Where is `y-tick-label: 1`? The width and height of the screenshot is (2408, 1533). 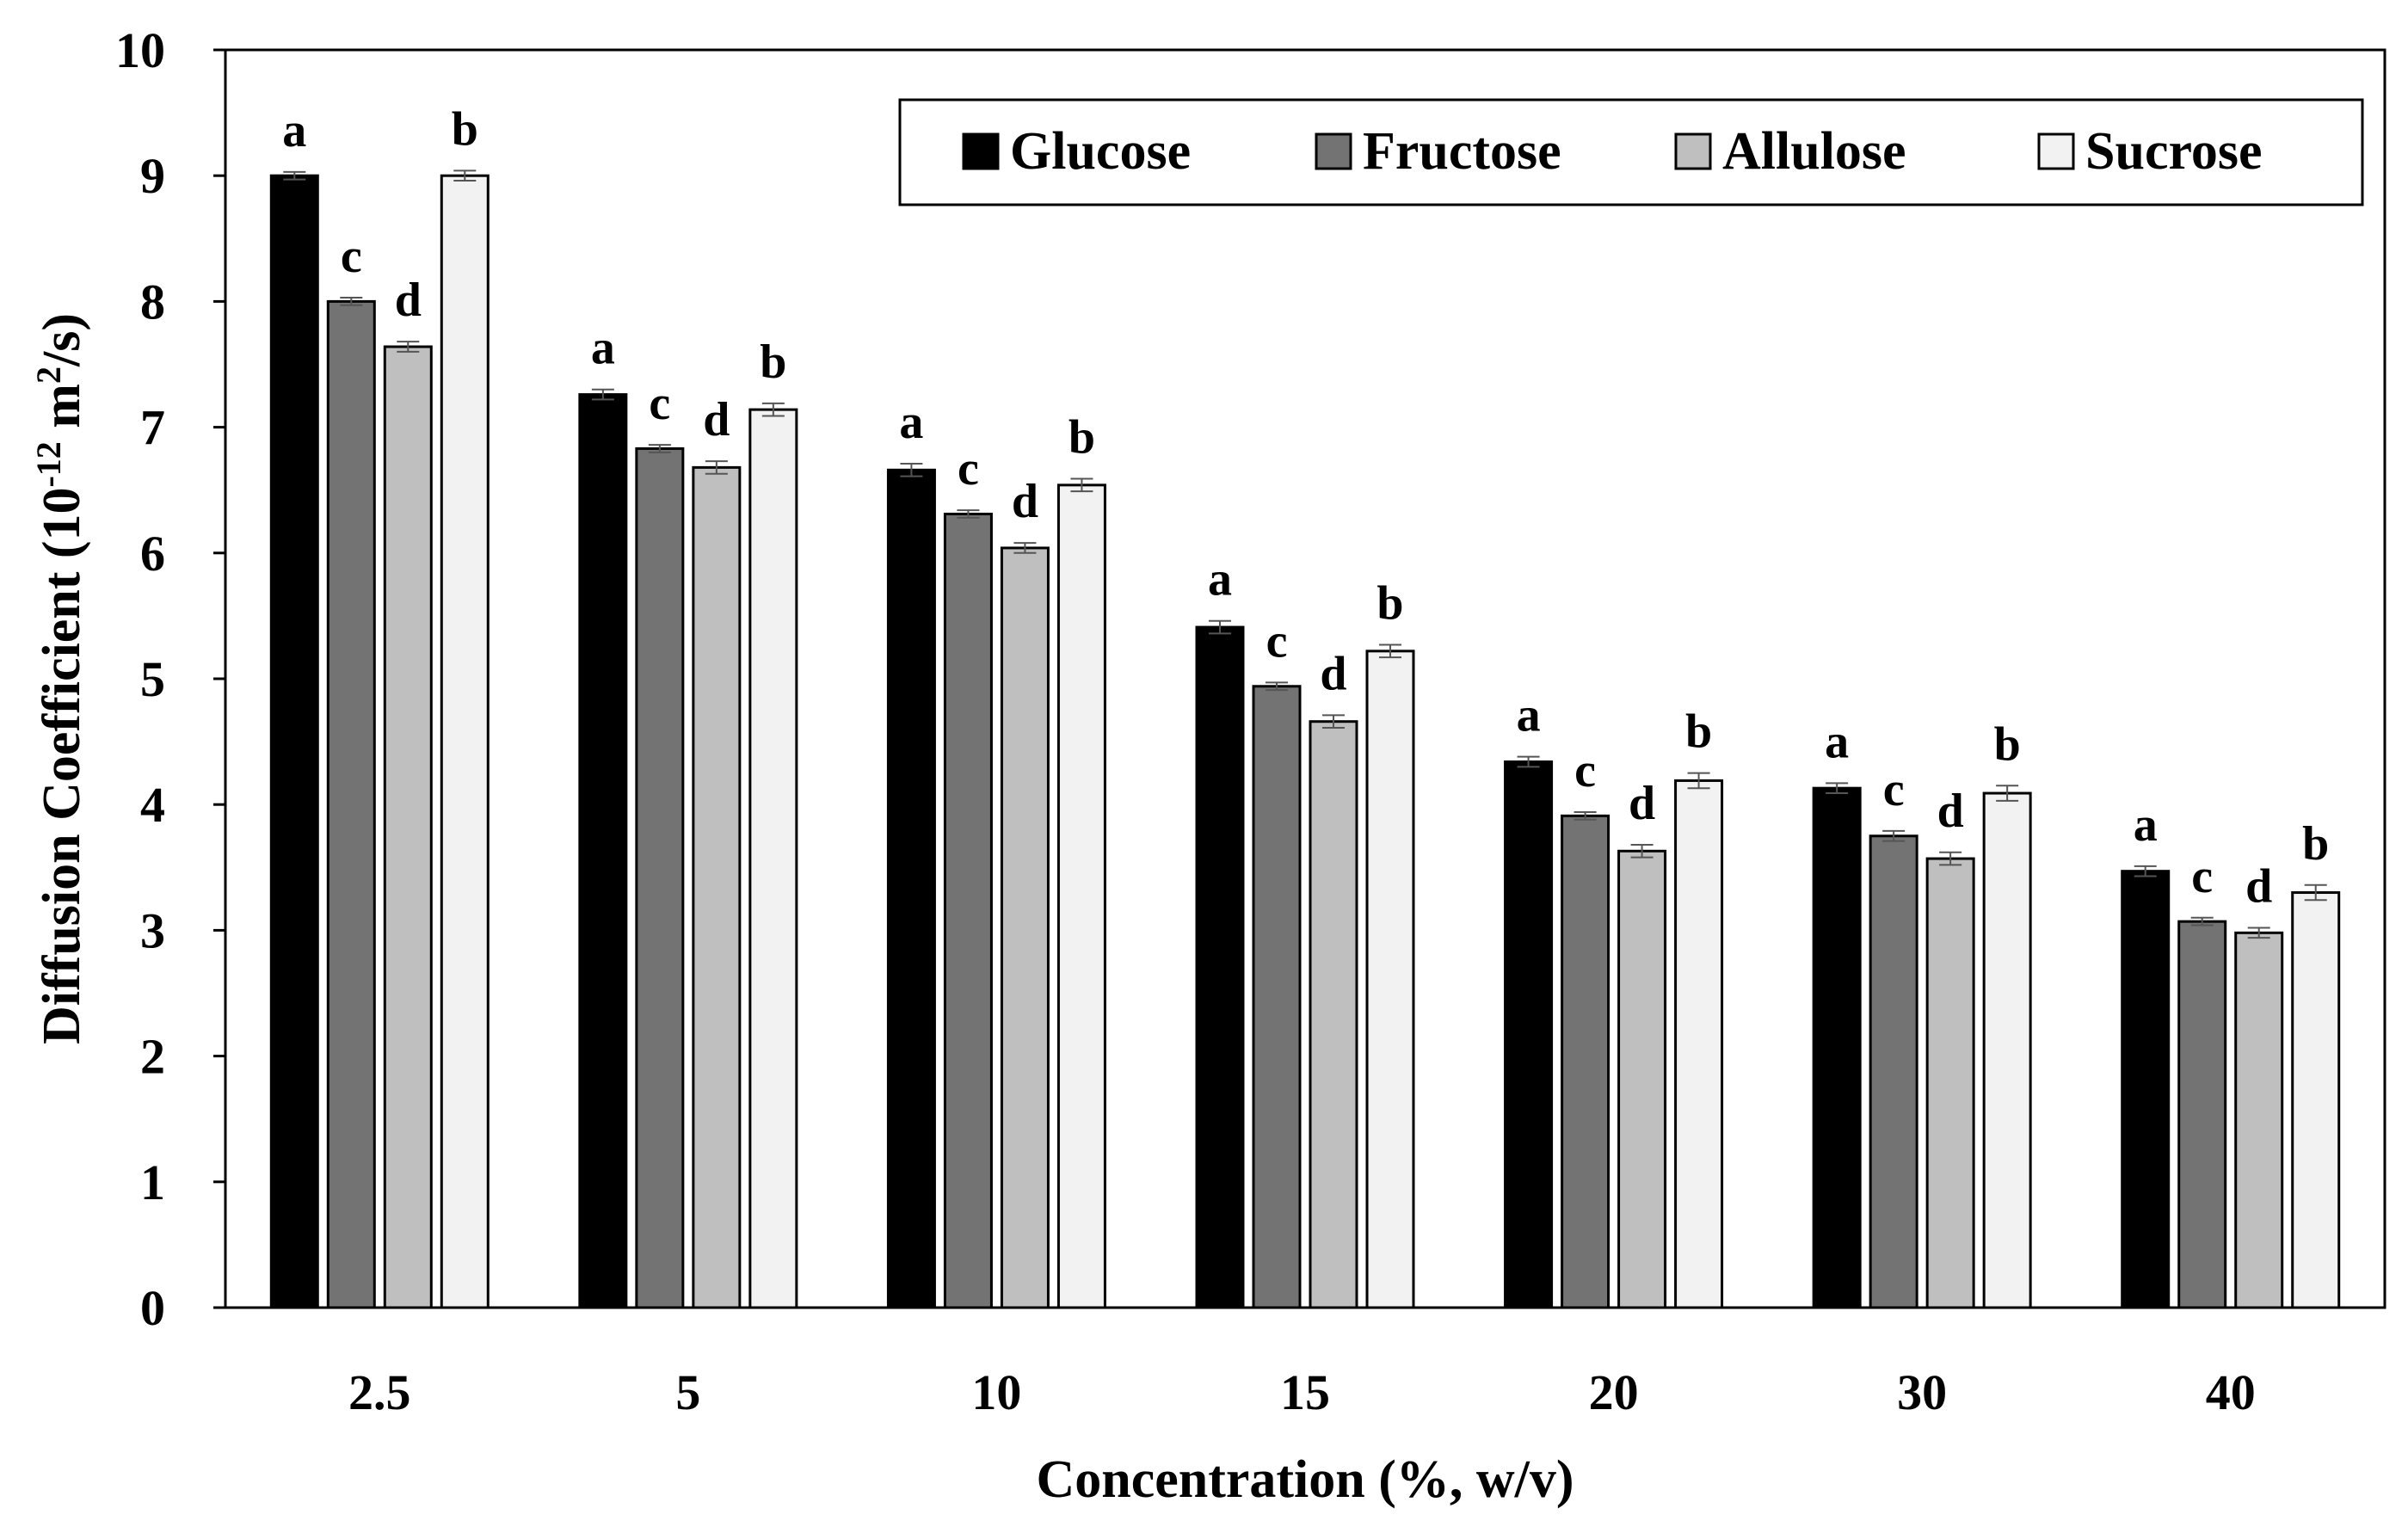
y-tick-label: 1 is located at coordinates (152, 1182).